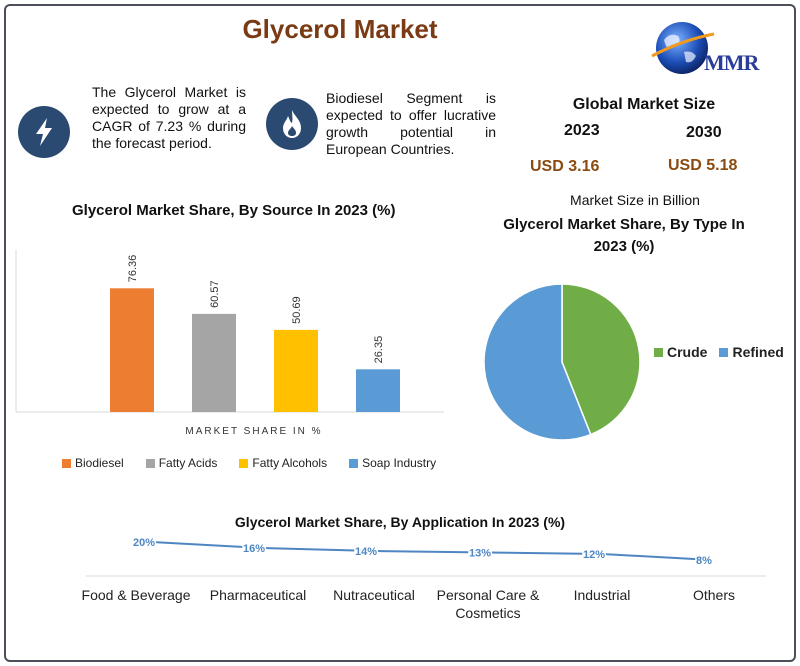 The image size is (800, 666). Describe the element at coordinates (582, 130) in the screenshot. I see `year-2023: 2023` at that location.